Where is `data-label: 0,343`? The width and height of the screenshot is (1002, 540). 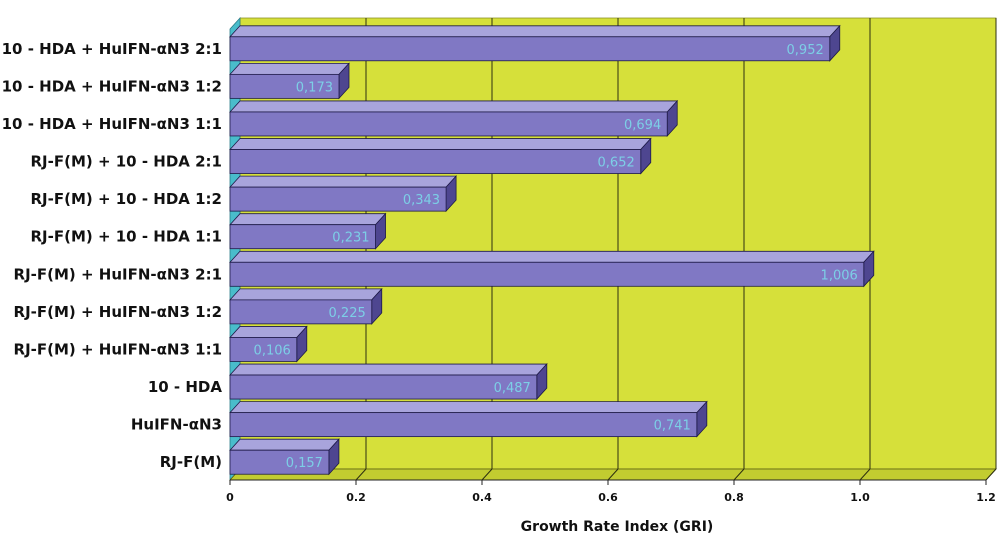 data-label: 0,343 is located at coordinates (421, 200).